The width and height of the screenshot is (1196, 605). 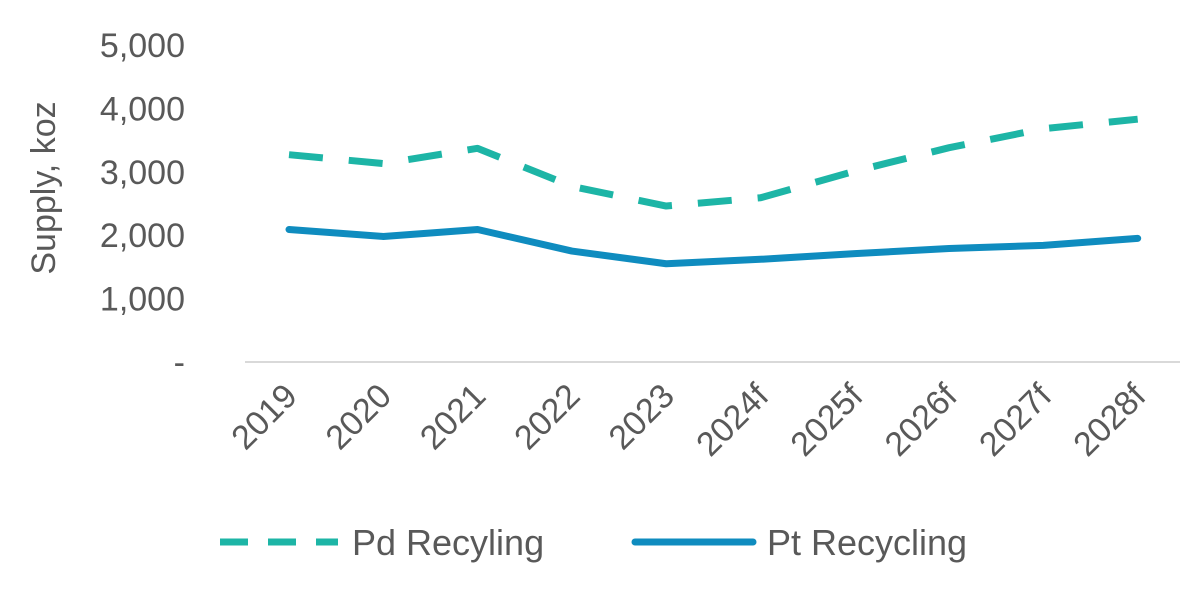 I want to click on pt-recycling-series-line, so click(x=713, y=246).